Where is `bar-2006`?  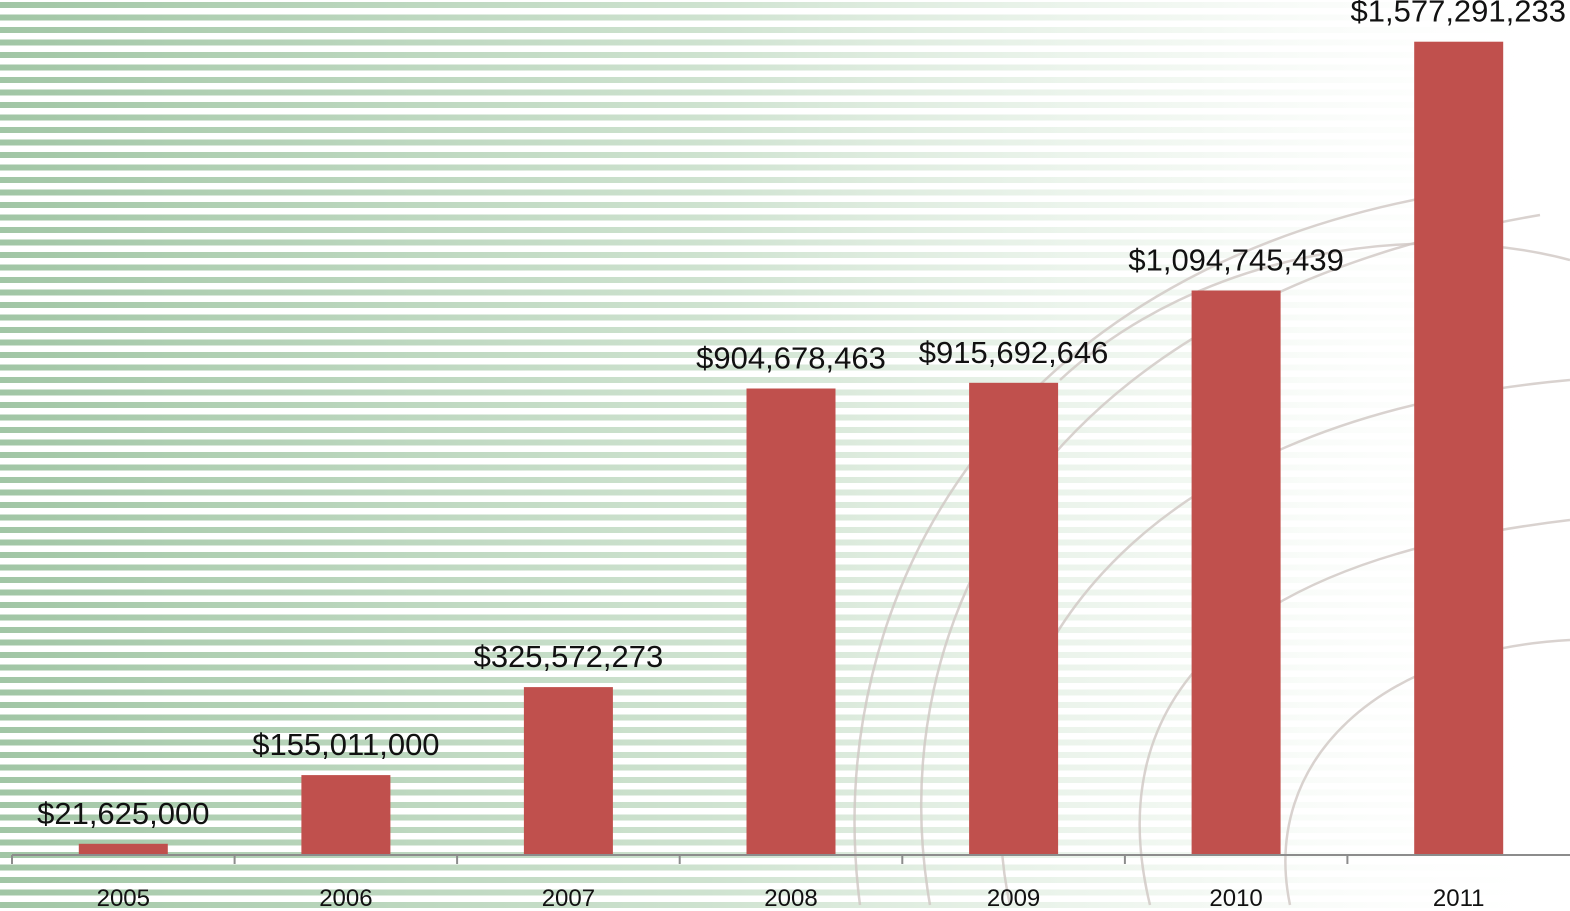 bar-2006 is located at coordinates (346, 815).